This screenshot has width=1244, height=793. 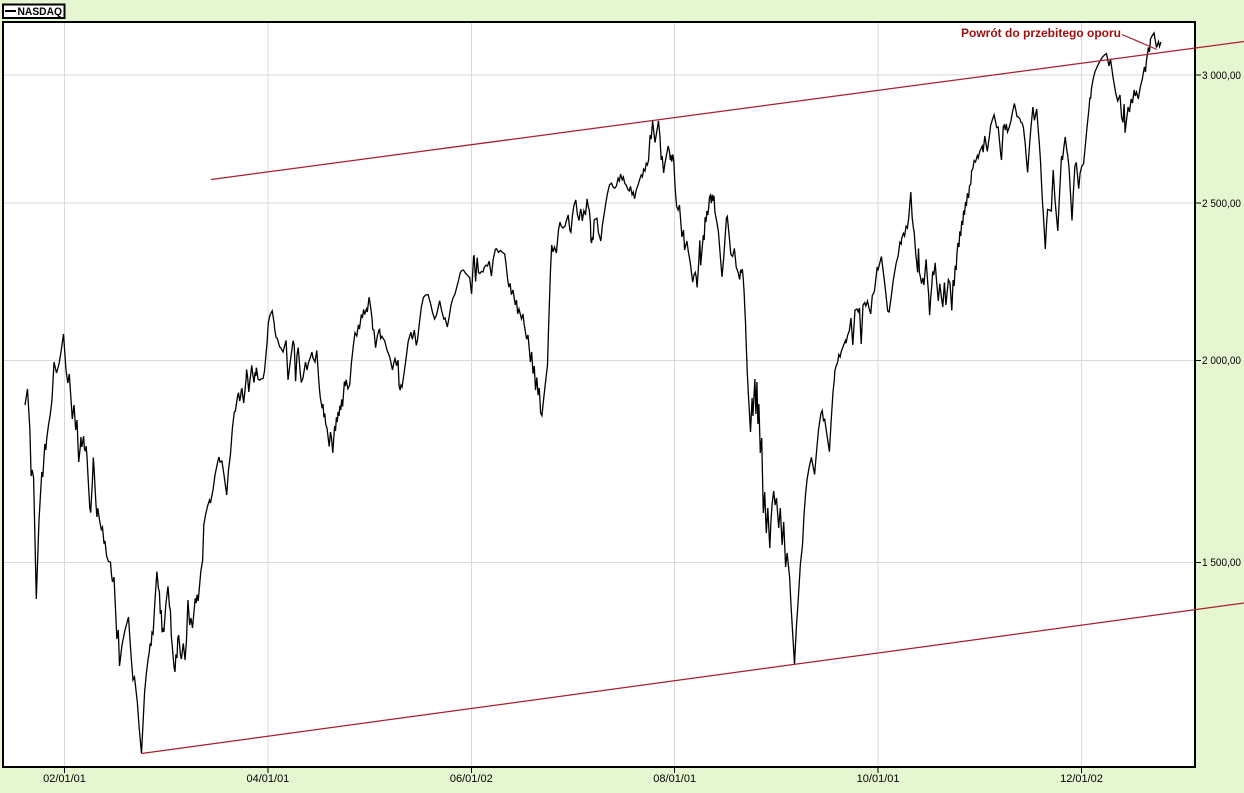 I want to click on svg-text: NASDAQ, so click(x=40, y=12).